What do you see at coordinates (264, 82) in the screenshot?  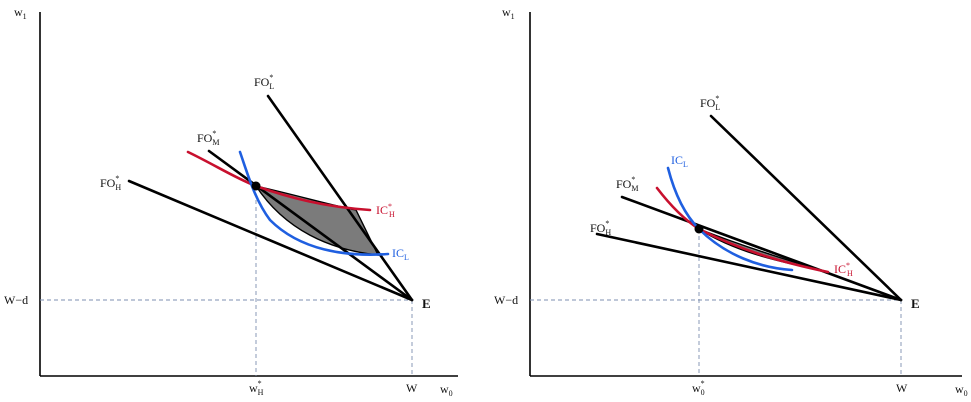 I see `left-fo-l-label: FO* L` at bounding box center [264, 82].